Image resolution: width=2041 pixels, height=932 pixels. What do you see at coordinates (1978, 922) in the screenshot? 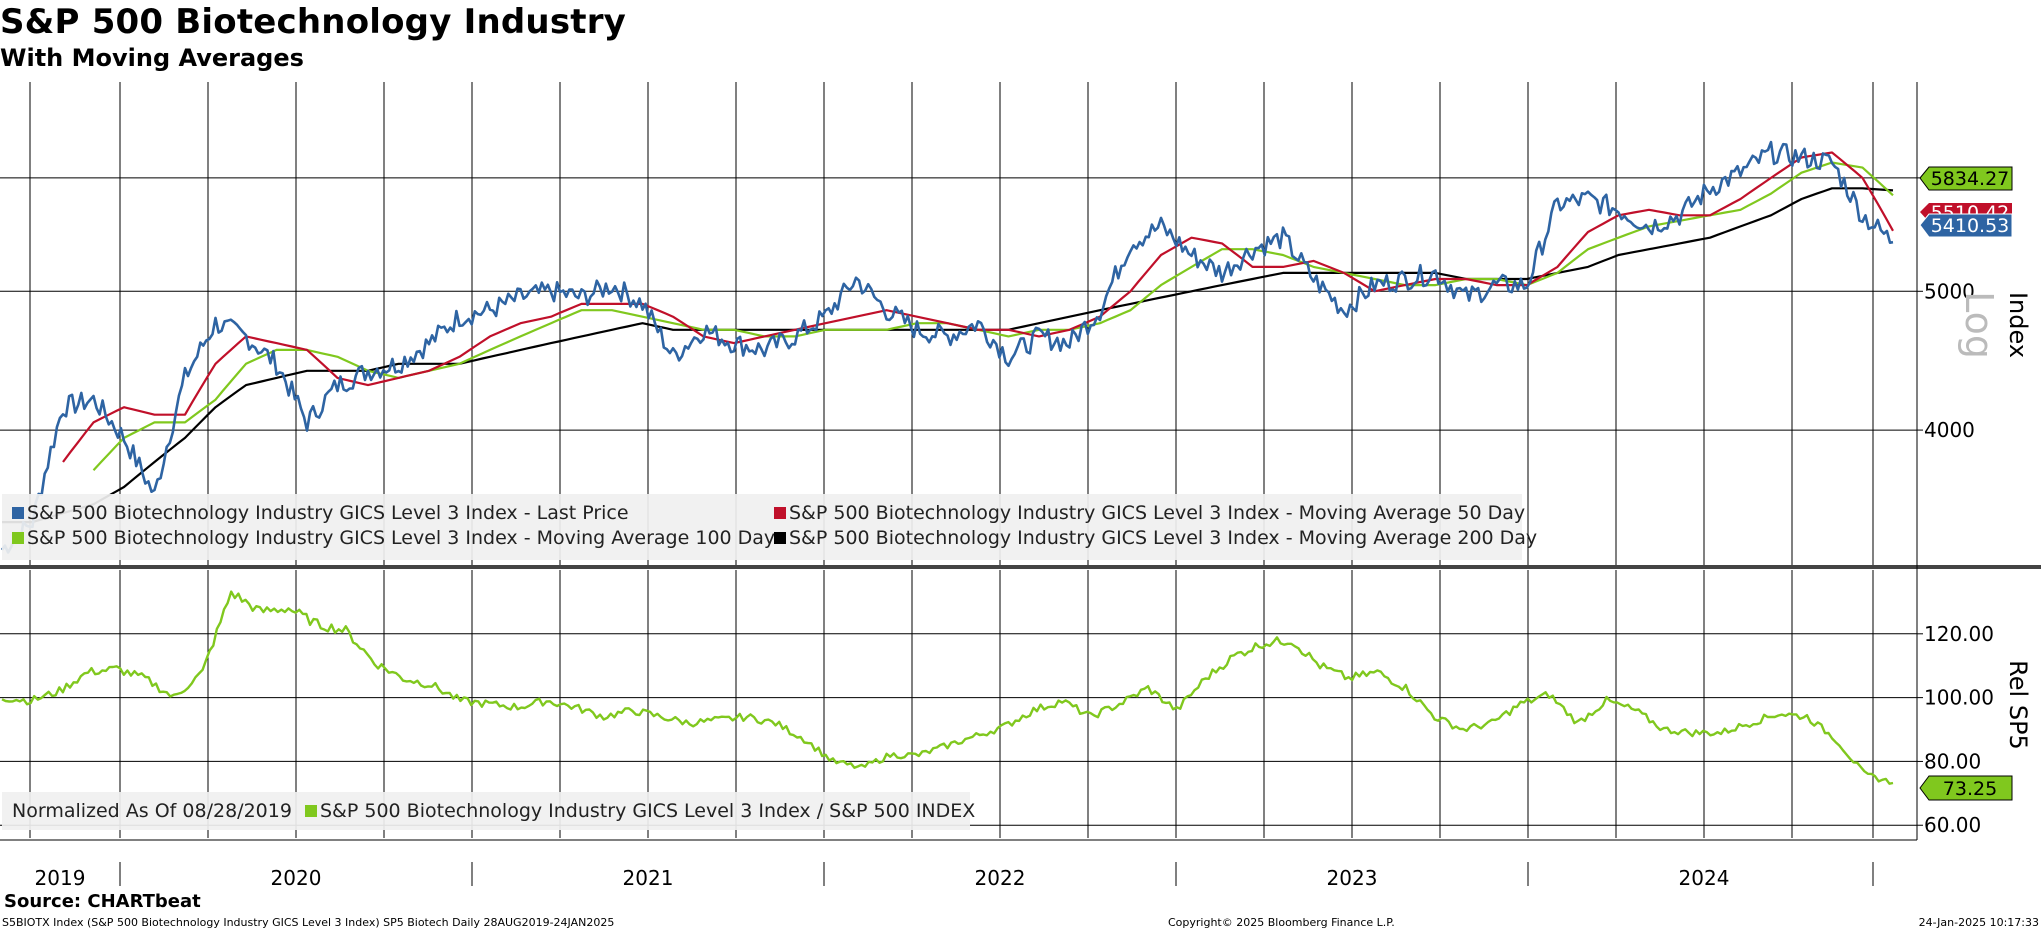
I see `footer-timestamp: 24-Jan-2025 10:17:33` at bounding box center [1978, 922].